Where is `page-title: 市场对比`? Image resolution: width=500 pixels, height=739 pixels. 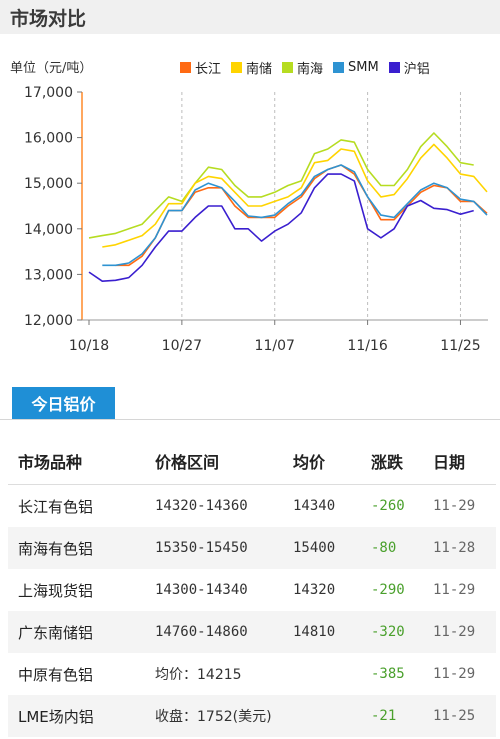 page-title: 市场对比 is located at coordinates (48, 19).